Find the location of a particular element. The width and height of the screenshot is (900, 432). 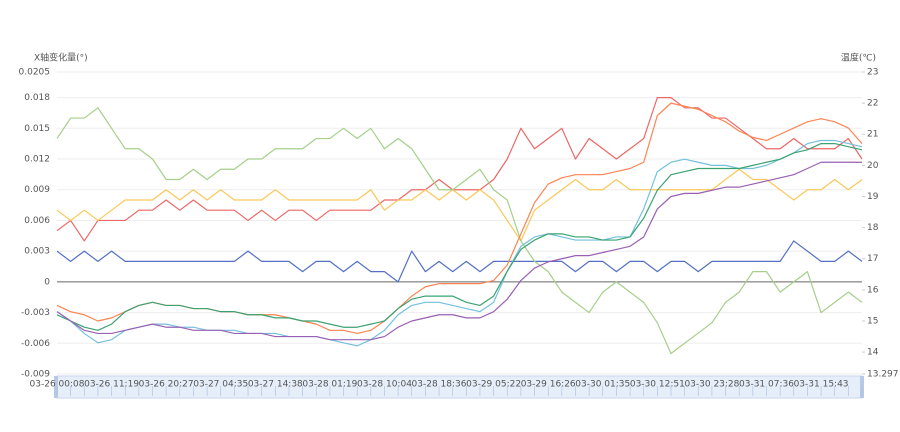

y-tick-label: -0.003 is located at coordinates (35, 313).